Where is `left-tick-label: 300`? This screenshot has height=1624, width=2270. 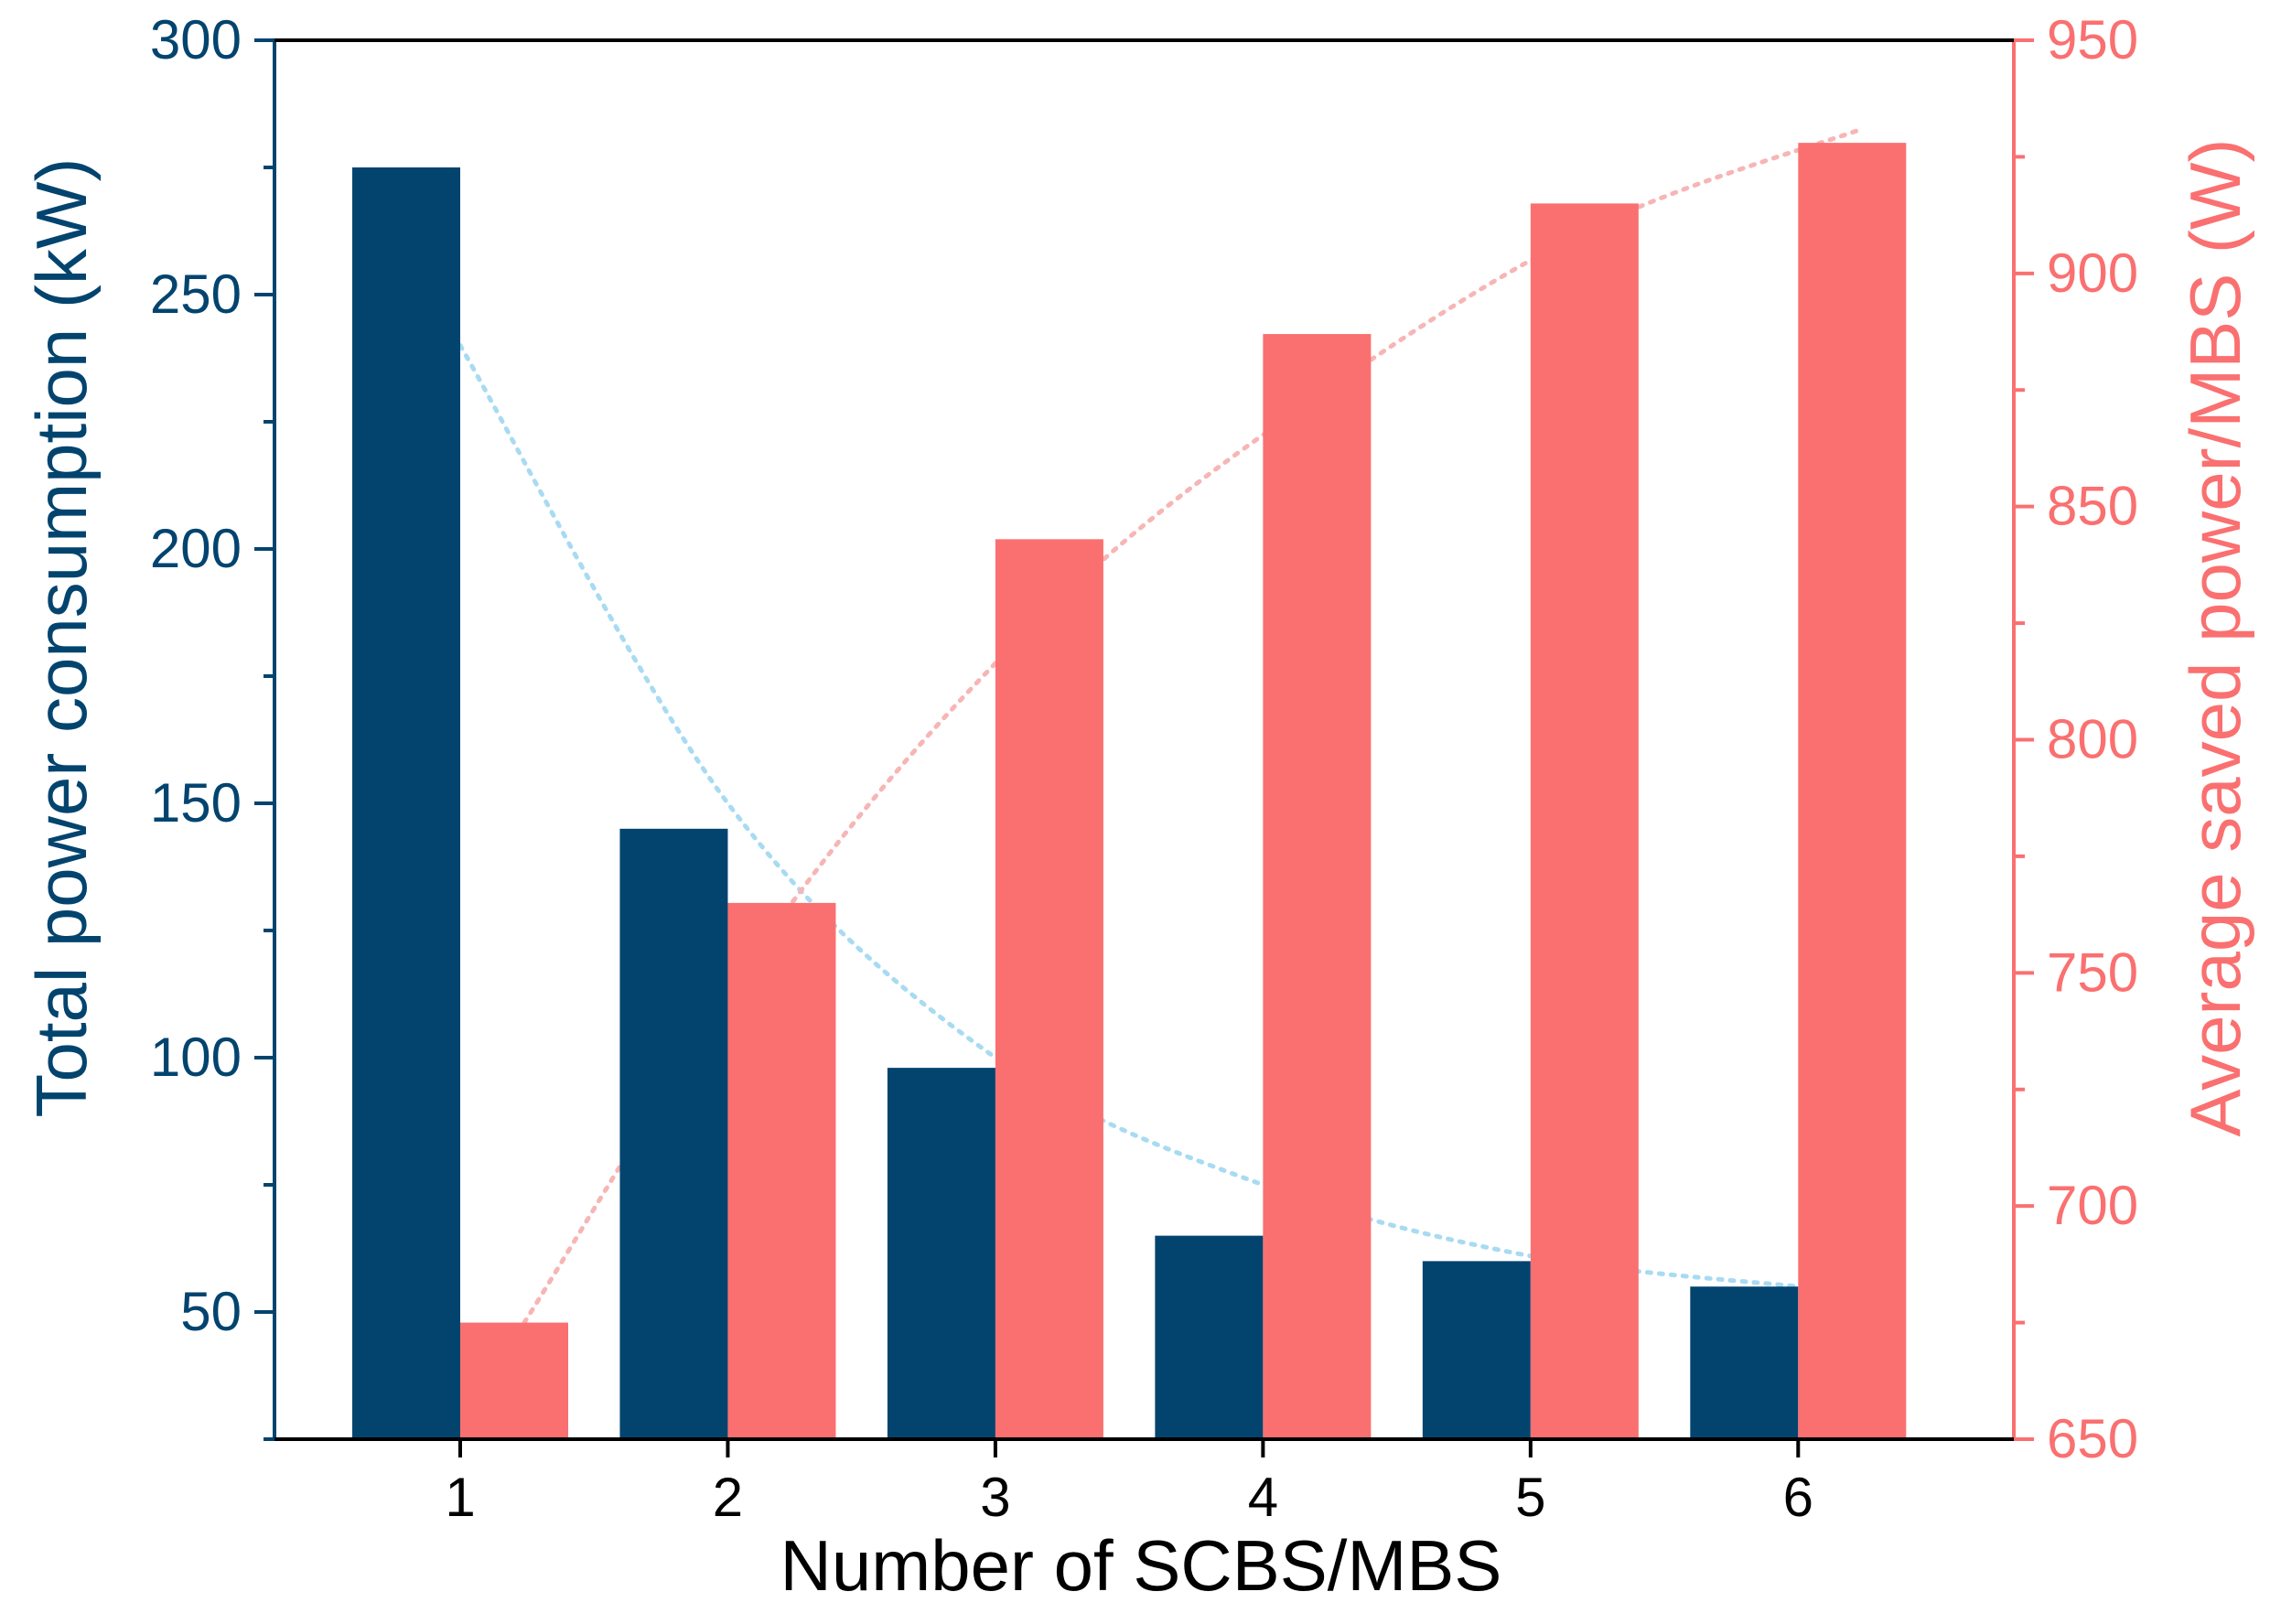
left-tick-label: 300 is located at coordinates (196, 39).